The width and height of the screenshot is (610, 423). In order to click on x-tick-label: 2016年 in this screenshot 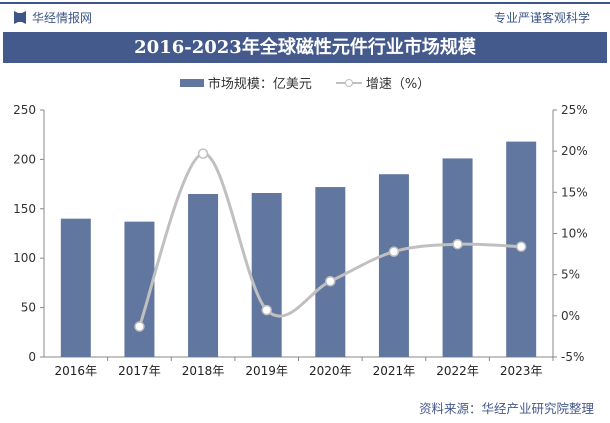, I will do `click(76, 371)`.